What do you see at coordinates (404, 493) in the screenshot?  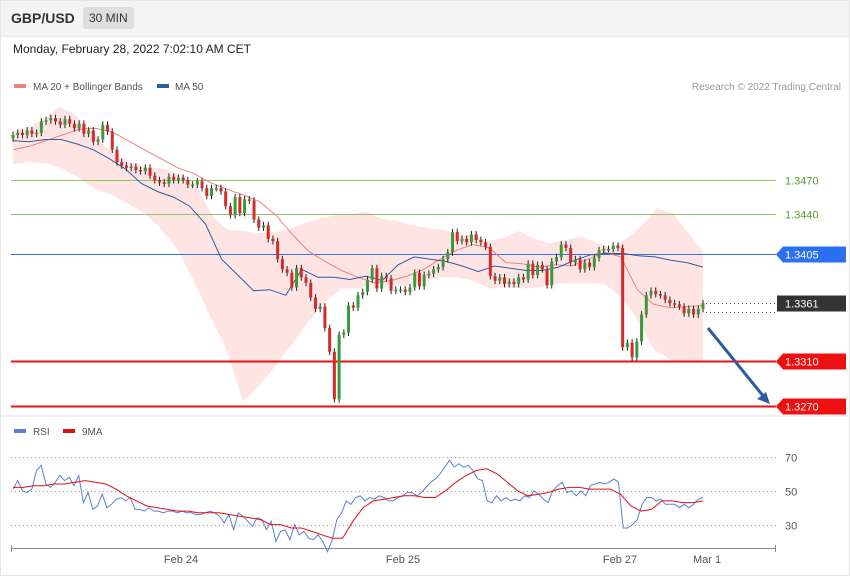 I see `rsi-gridlines: 70 50 30` at bounding box center [404, 493].